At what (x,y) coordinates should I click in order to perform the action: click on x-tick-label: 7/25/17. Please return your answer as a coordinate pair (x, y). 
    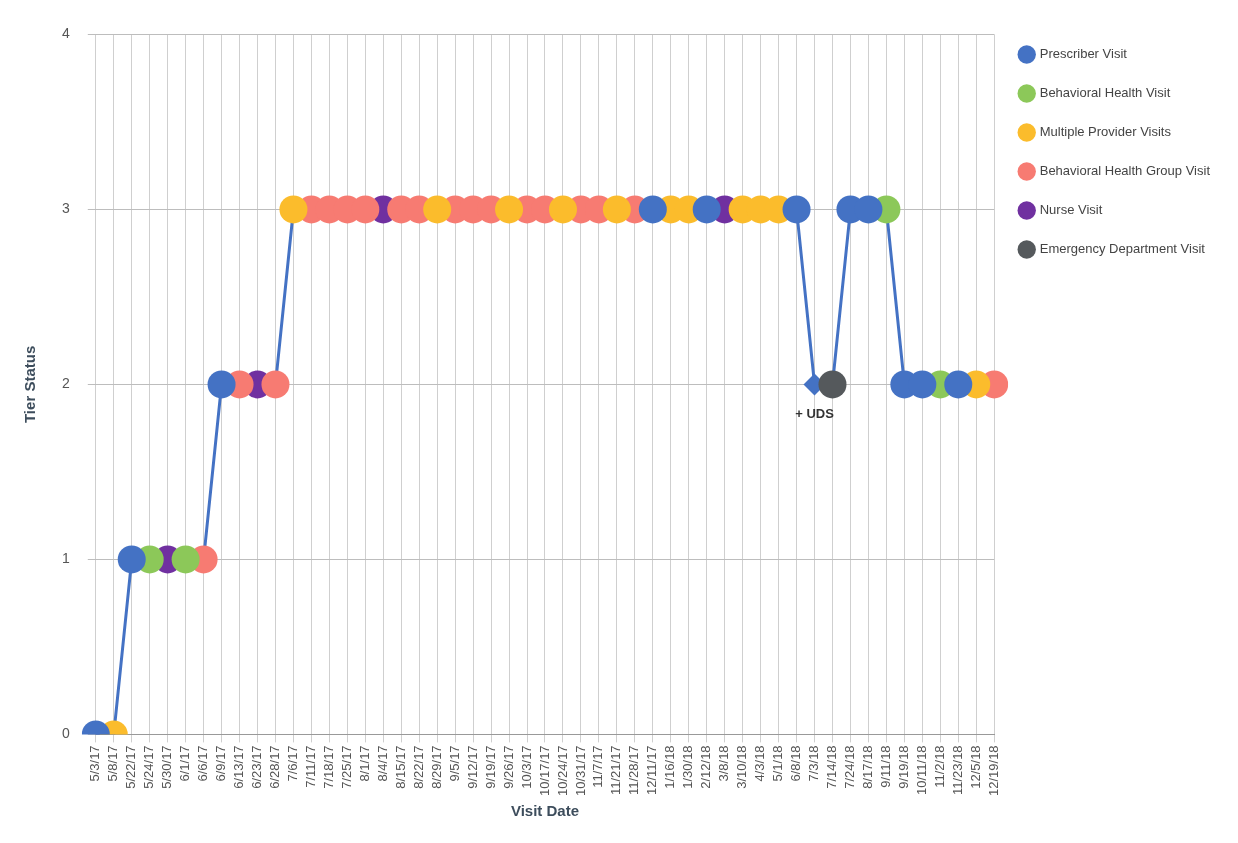
    Looking at the image, I should click on (346, 767).